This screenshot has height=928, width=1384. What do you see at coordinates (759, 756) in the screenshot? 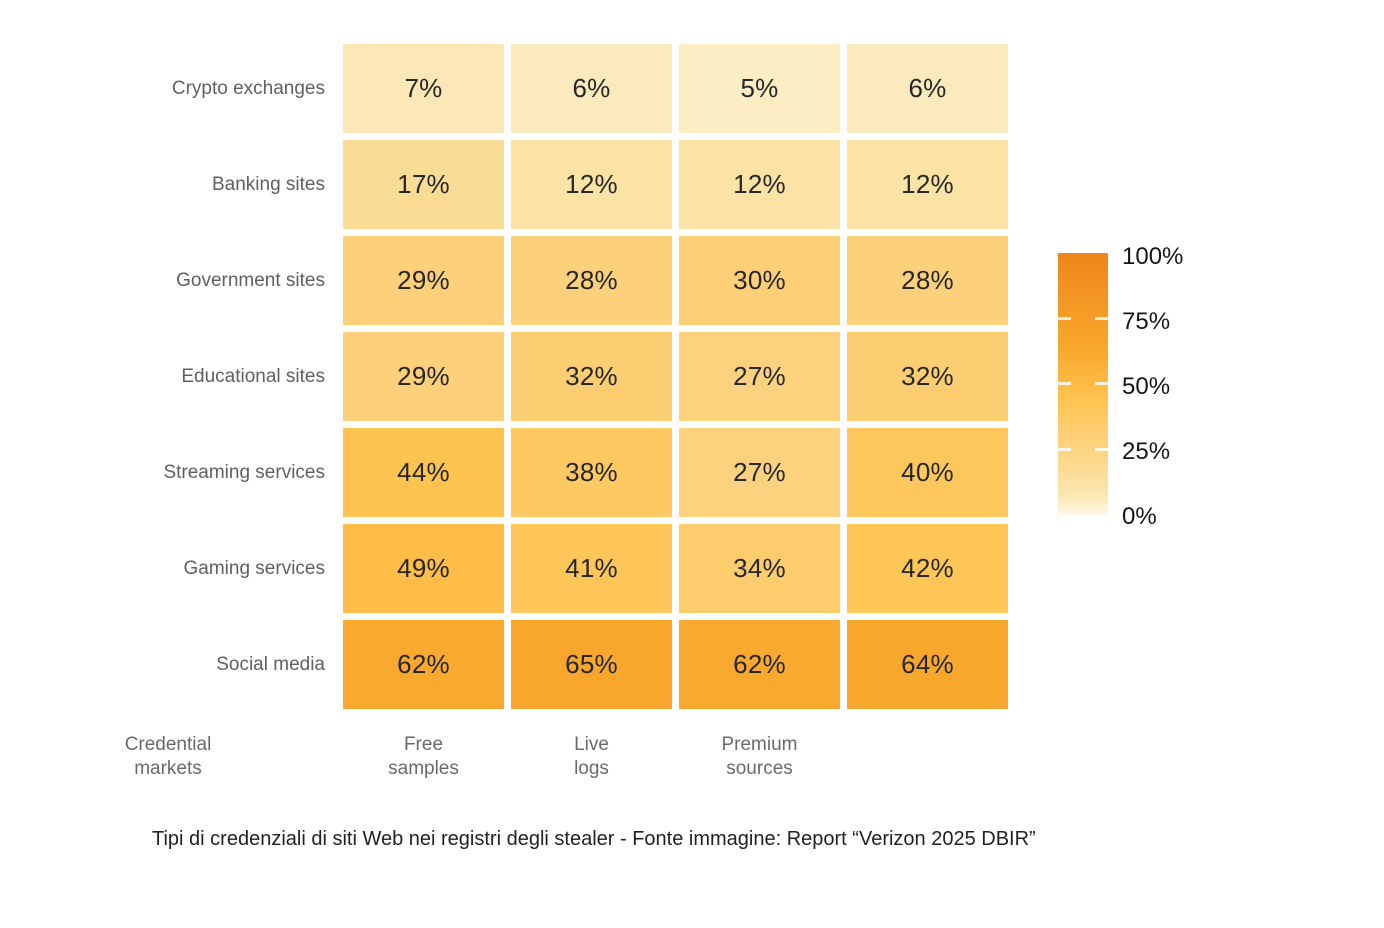
I see `column-label: Premium sources` at bounding box center [759, 756].